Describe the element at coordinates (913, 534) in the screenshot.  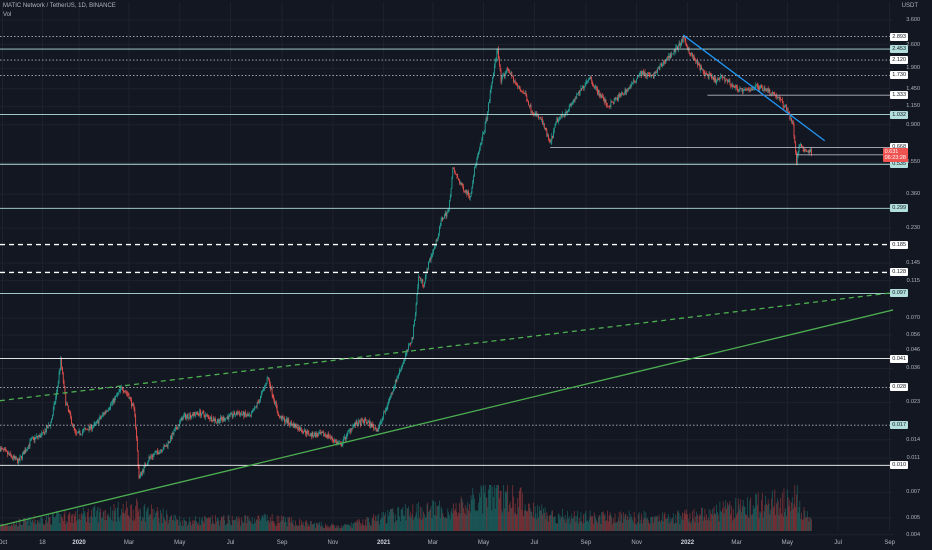
I see `price-axis-tick: 0.004` at that location.